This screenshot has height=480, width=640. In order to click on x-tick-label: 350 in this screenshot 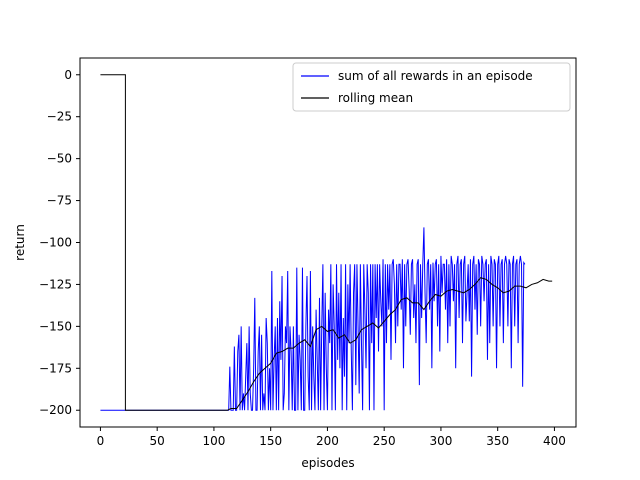, I will do `click(497, 441)`.